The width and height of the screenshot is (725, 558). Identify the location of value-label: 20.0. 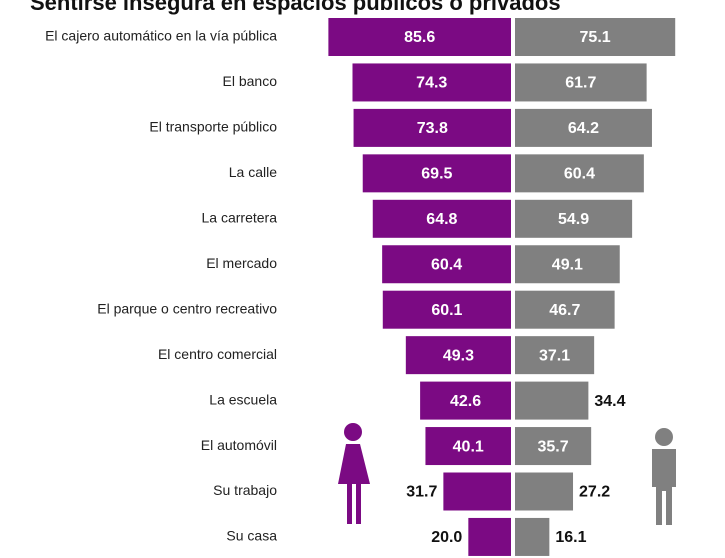
(446, 537).